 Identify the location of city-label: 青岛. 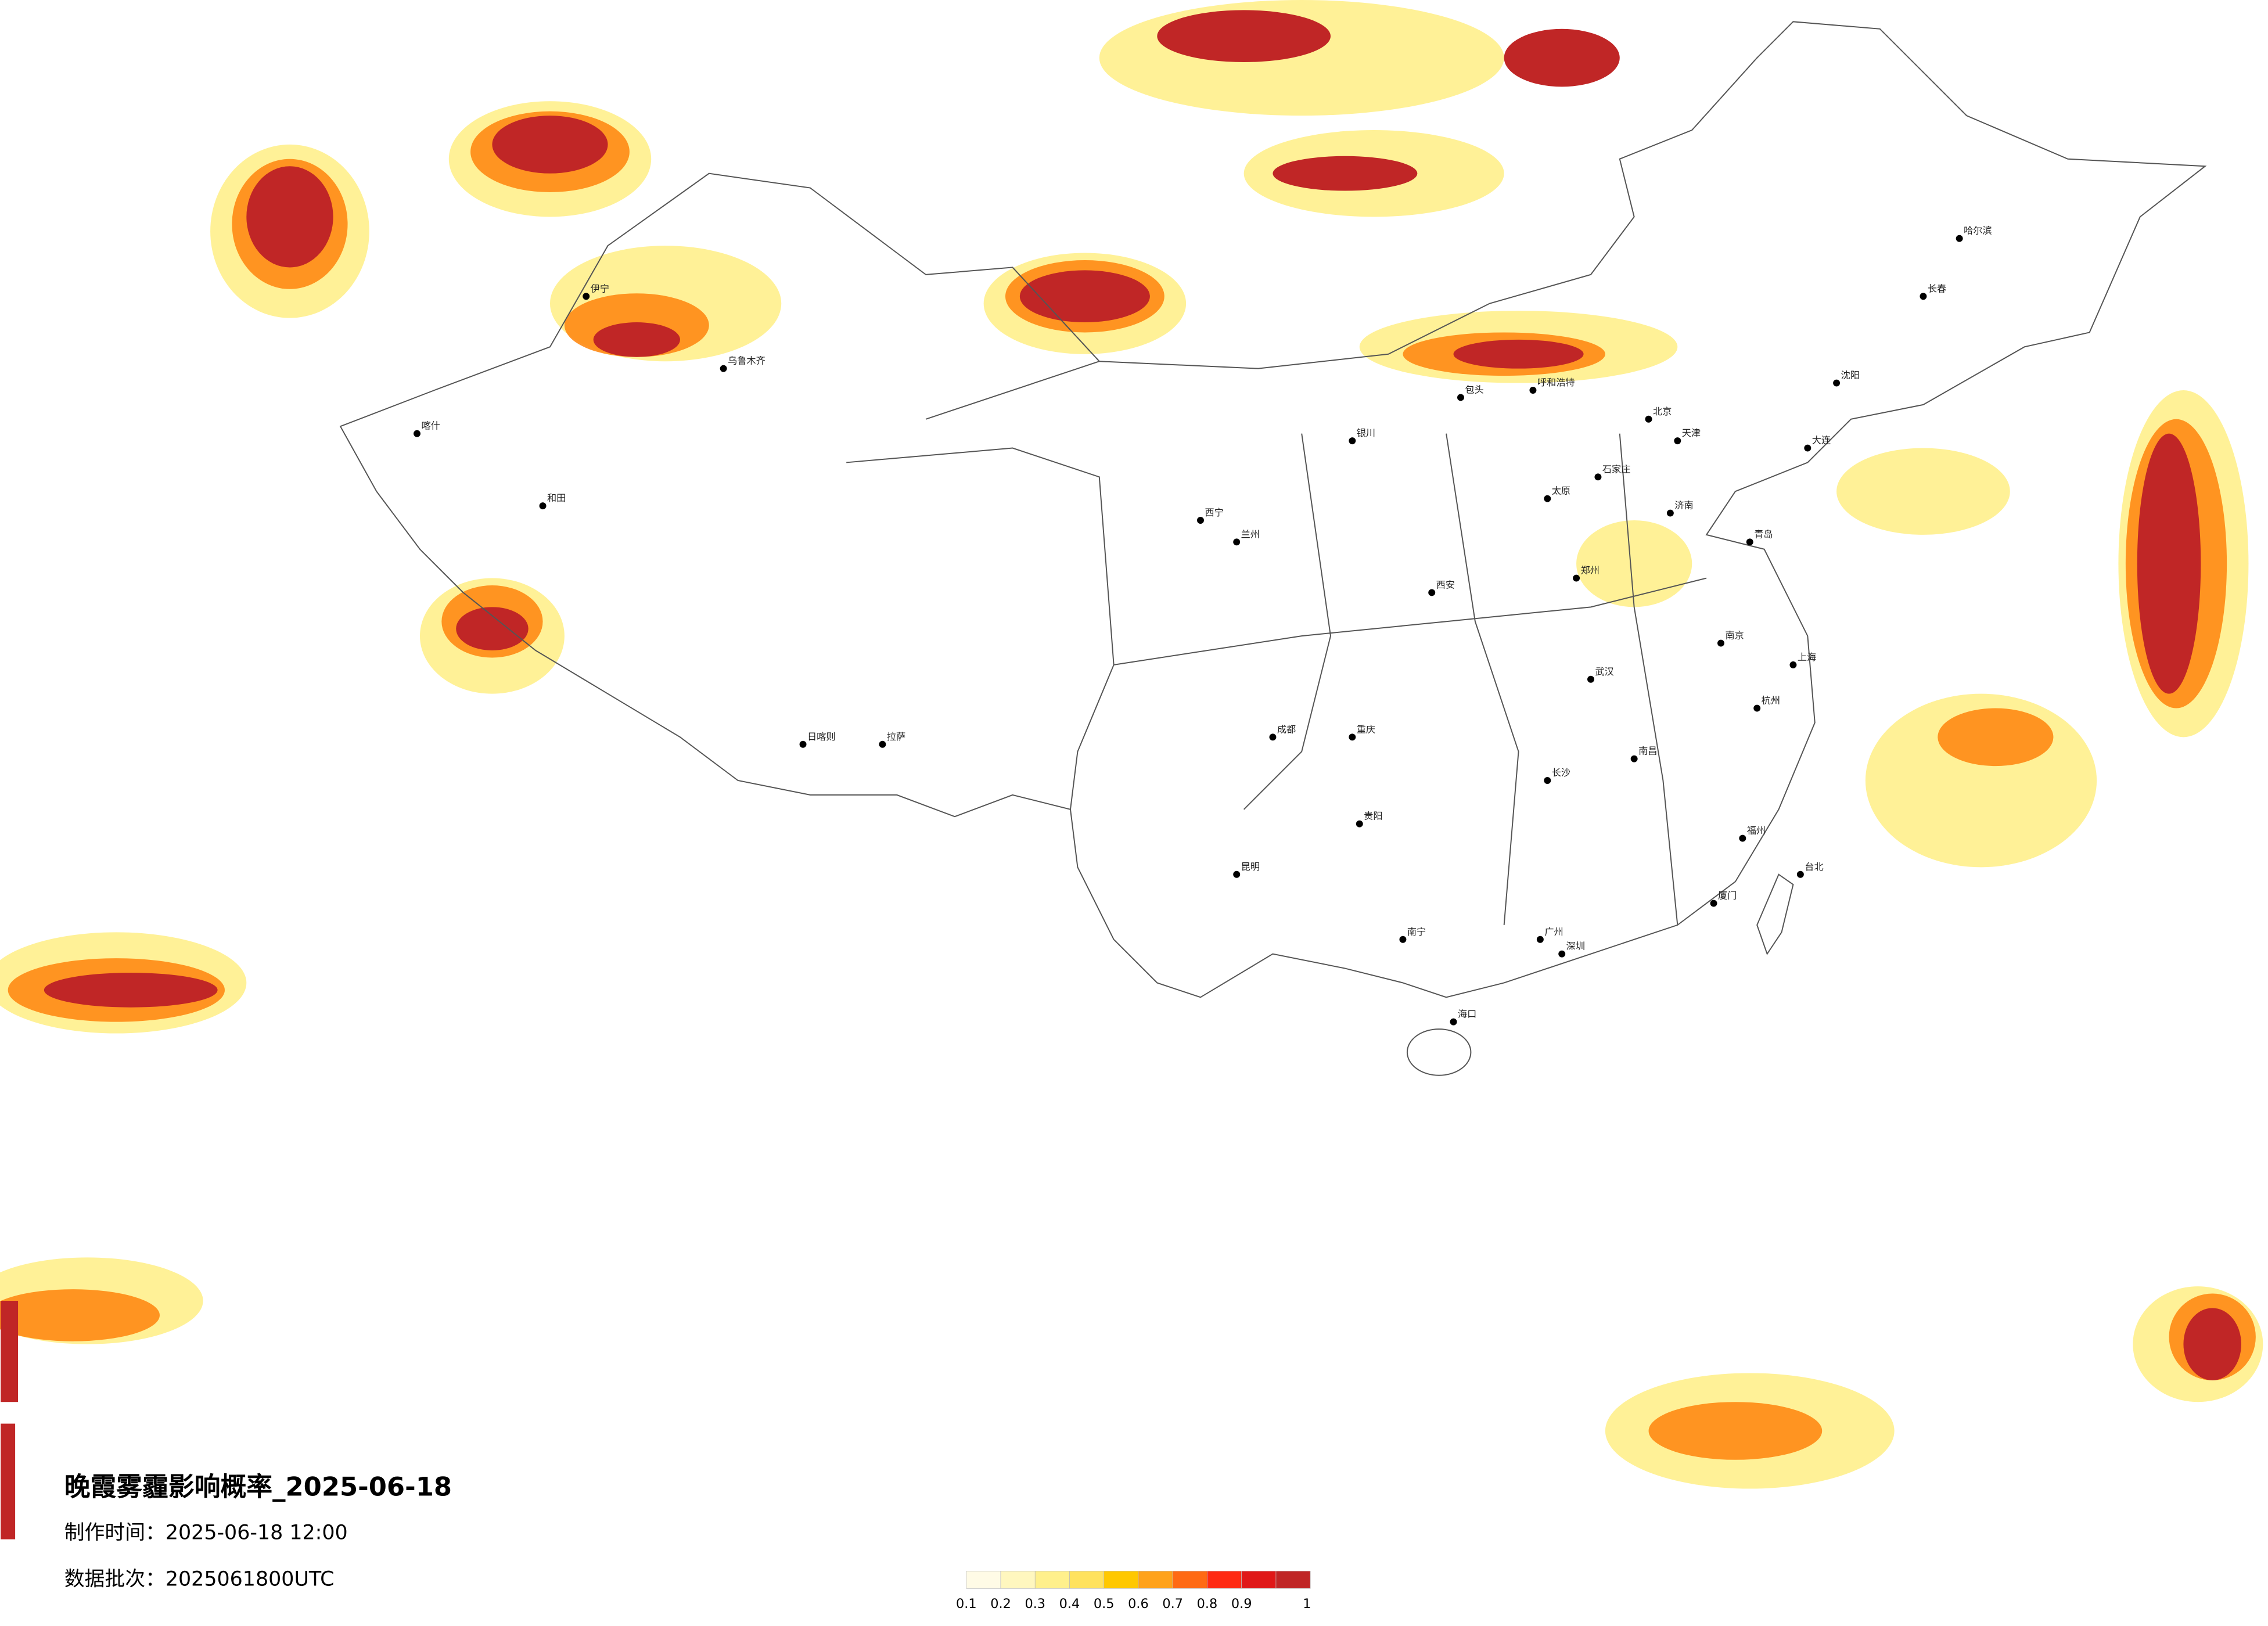
(1763, 533).